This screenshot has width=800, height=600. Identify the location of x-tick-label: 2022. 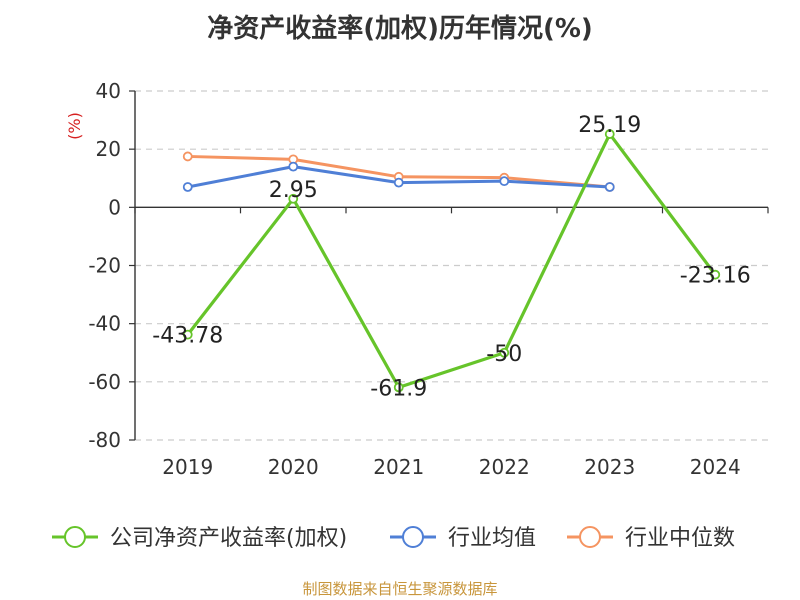
(504, 467).